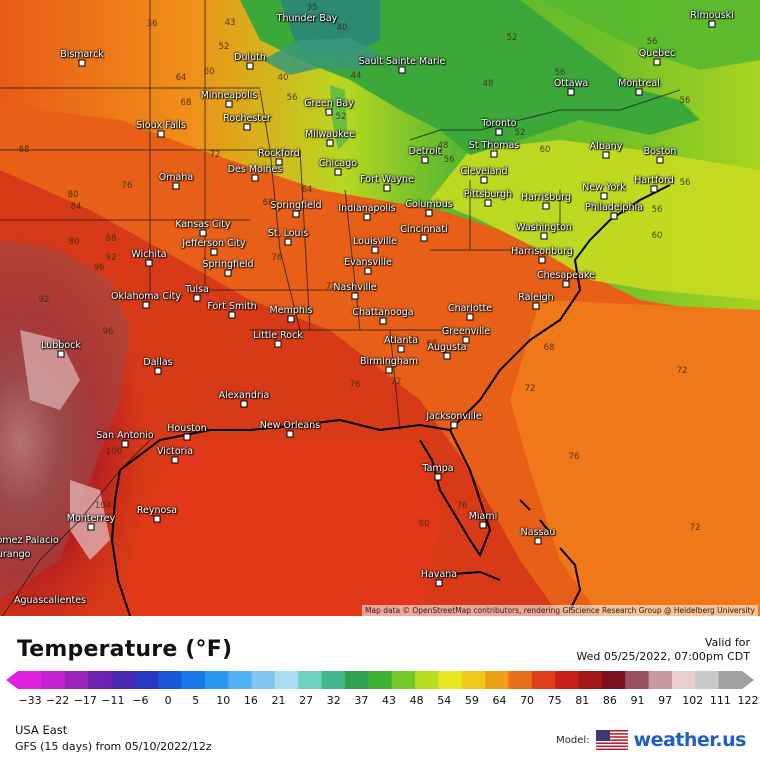 The image size is (760, 760). I want to click on scale-tick-label: 59, so click(471, 700).